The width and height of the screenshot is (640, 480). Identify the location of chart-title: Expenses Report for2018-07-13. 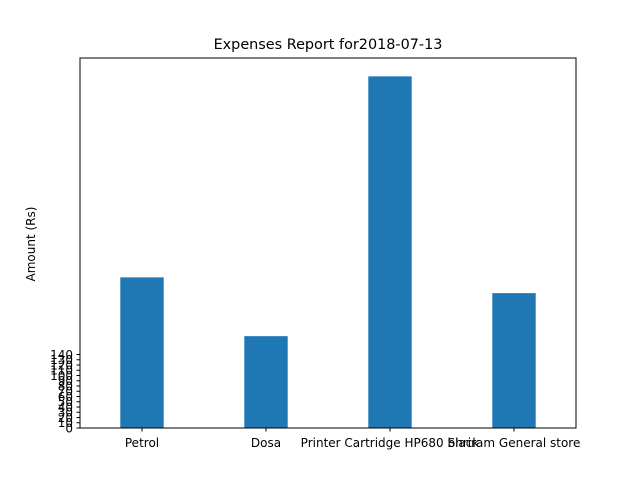
(328, 45).